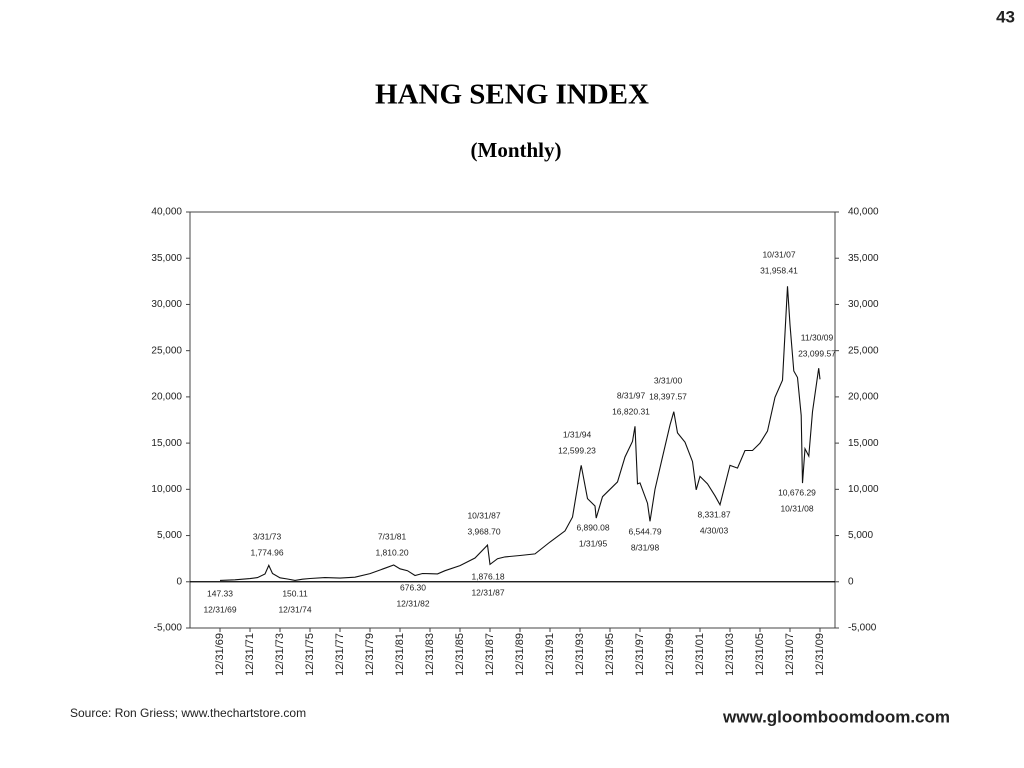 This screenshot has height=768, width=1024. What do you see at coordinates (295, 593) in the screenshot?
I see `annotation: 150.11` at bounding box center [295, 593].